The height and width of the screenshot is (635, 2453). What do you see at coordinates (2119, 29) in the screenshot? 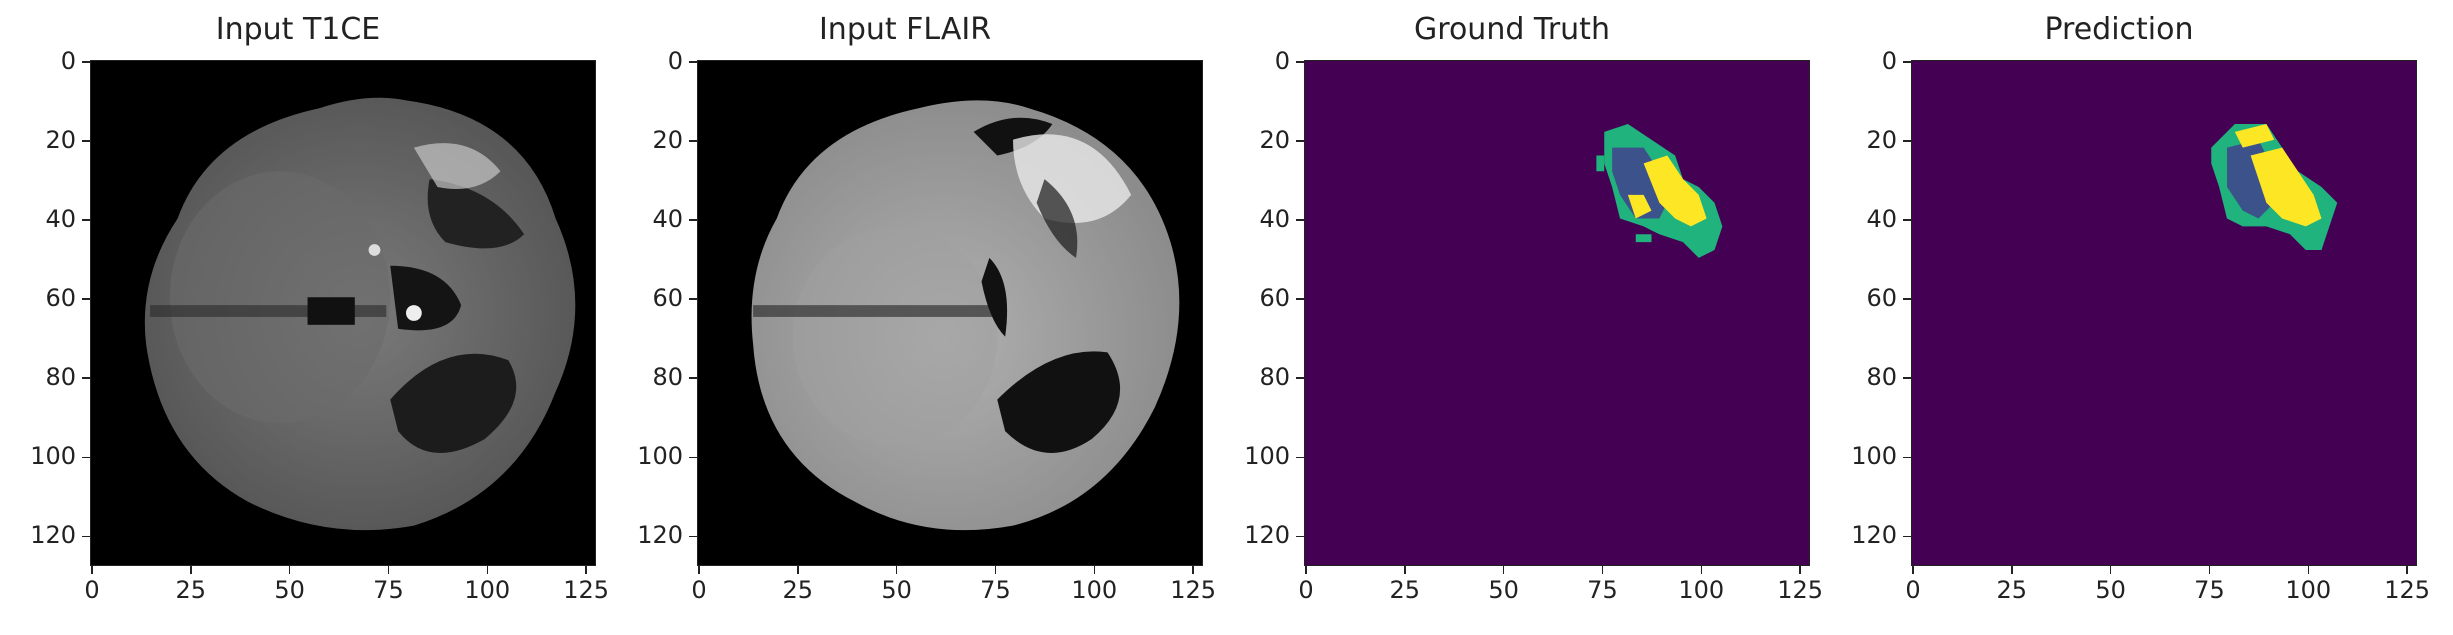
I see `panel-title: Prediction` at bounding box center [2119, 29].